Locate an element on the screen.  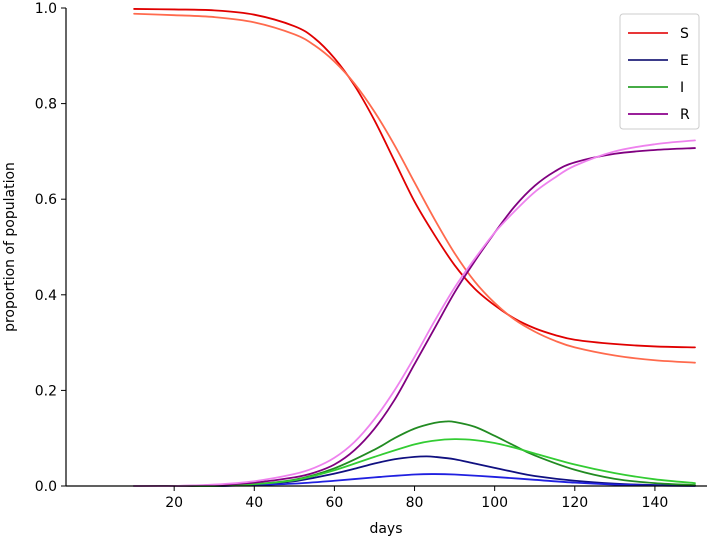
x-tick-label: 40 is located at coordinates (254, 503).